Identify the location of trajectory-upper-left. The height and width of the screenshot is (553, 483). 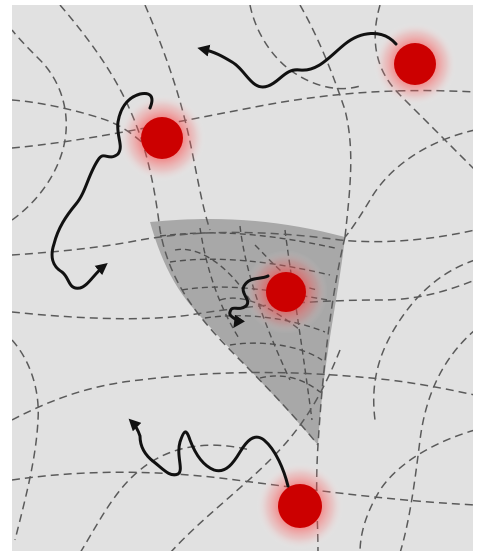
(102, 191).